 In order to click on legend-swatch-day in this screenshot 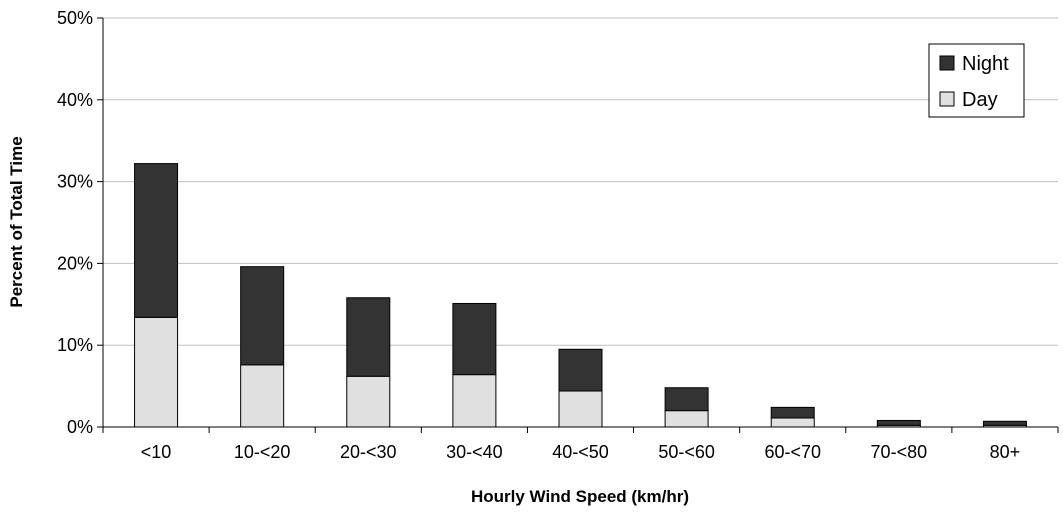, I will do `click(947, 99)`.